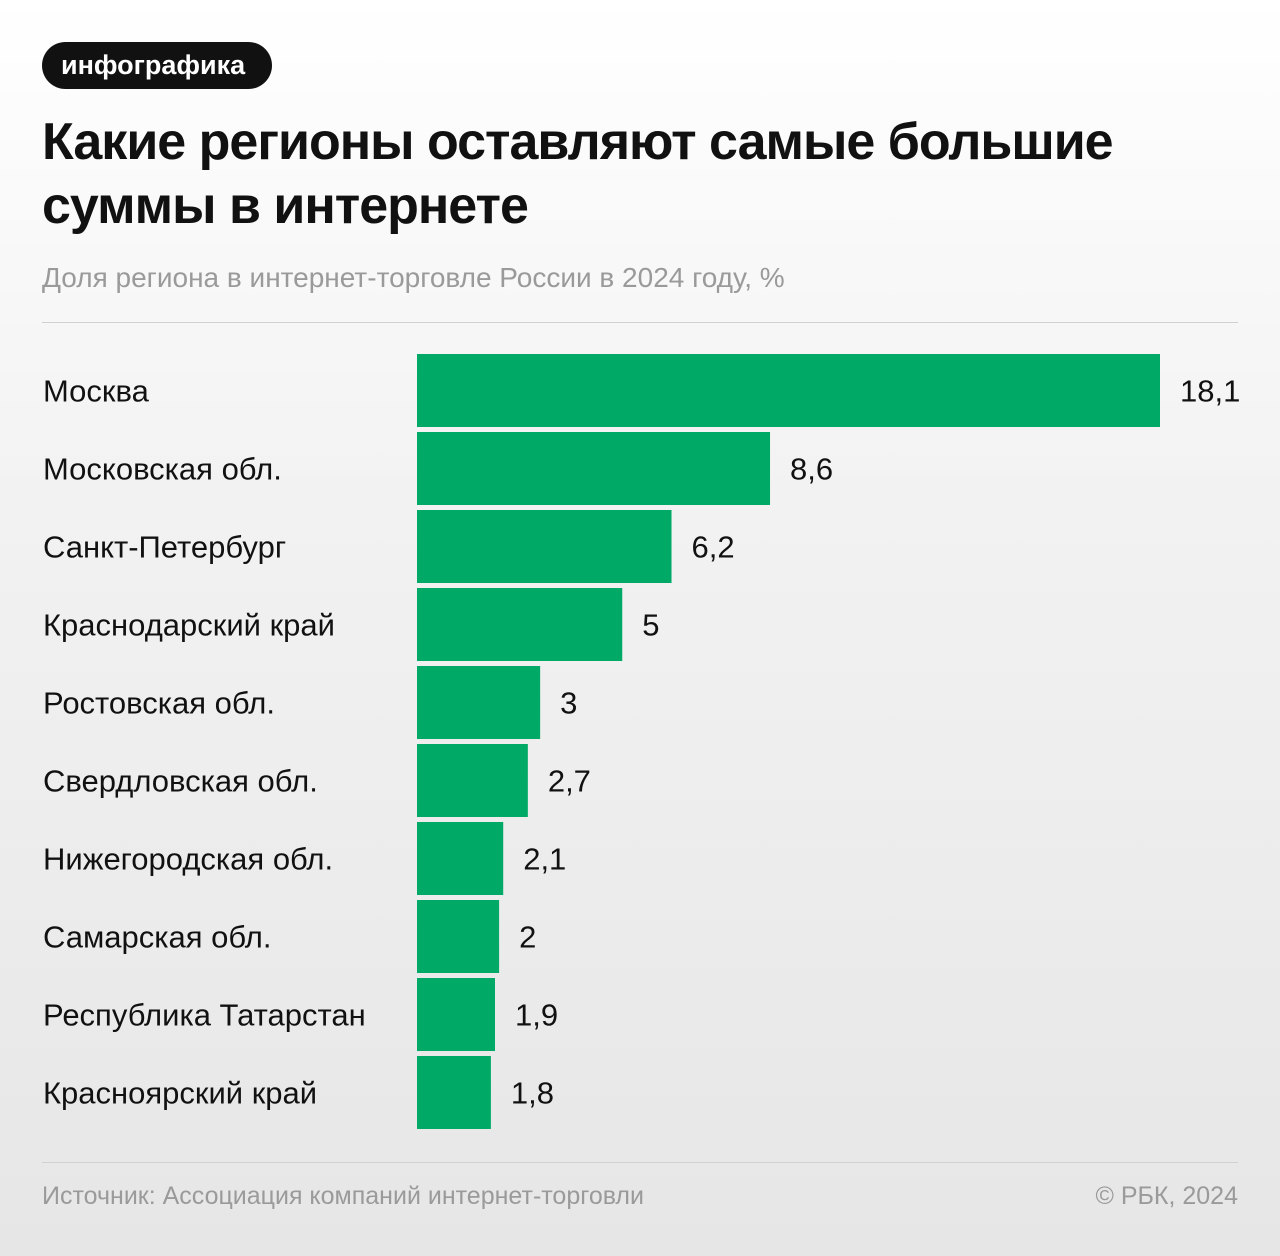 The width and height of the screenshot is (1280, 1256). What do you see at coordinates (180, 1093) in the screenshot?
I see `category-label: Красноярский край` at bounding box center [180, 1093].